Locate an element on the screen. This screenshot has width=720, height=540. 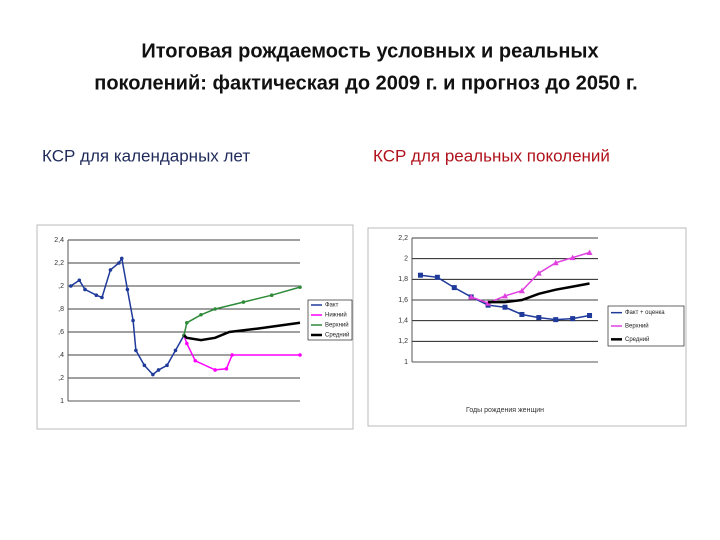
y-tick-label: ,4 is located at coordinates (61, 355).